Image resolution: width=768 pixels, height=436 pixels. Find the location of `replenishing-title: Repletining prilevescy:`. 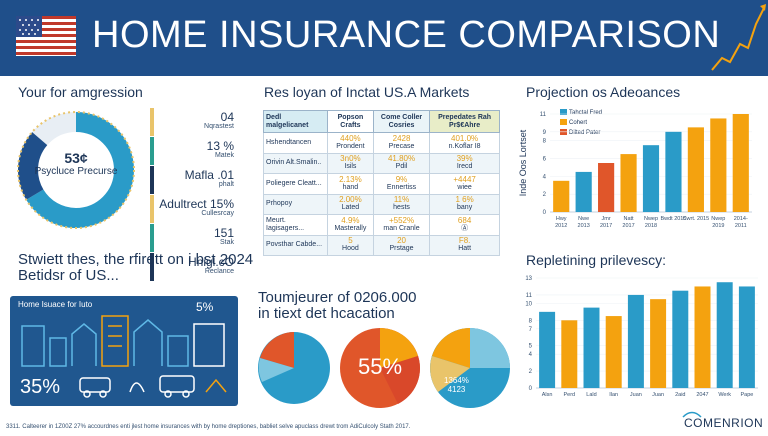

replenishing-title: Repletining prilevescy: is located at coordinates (596, 260).